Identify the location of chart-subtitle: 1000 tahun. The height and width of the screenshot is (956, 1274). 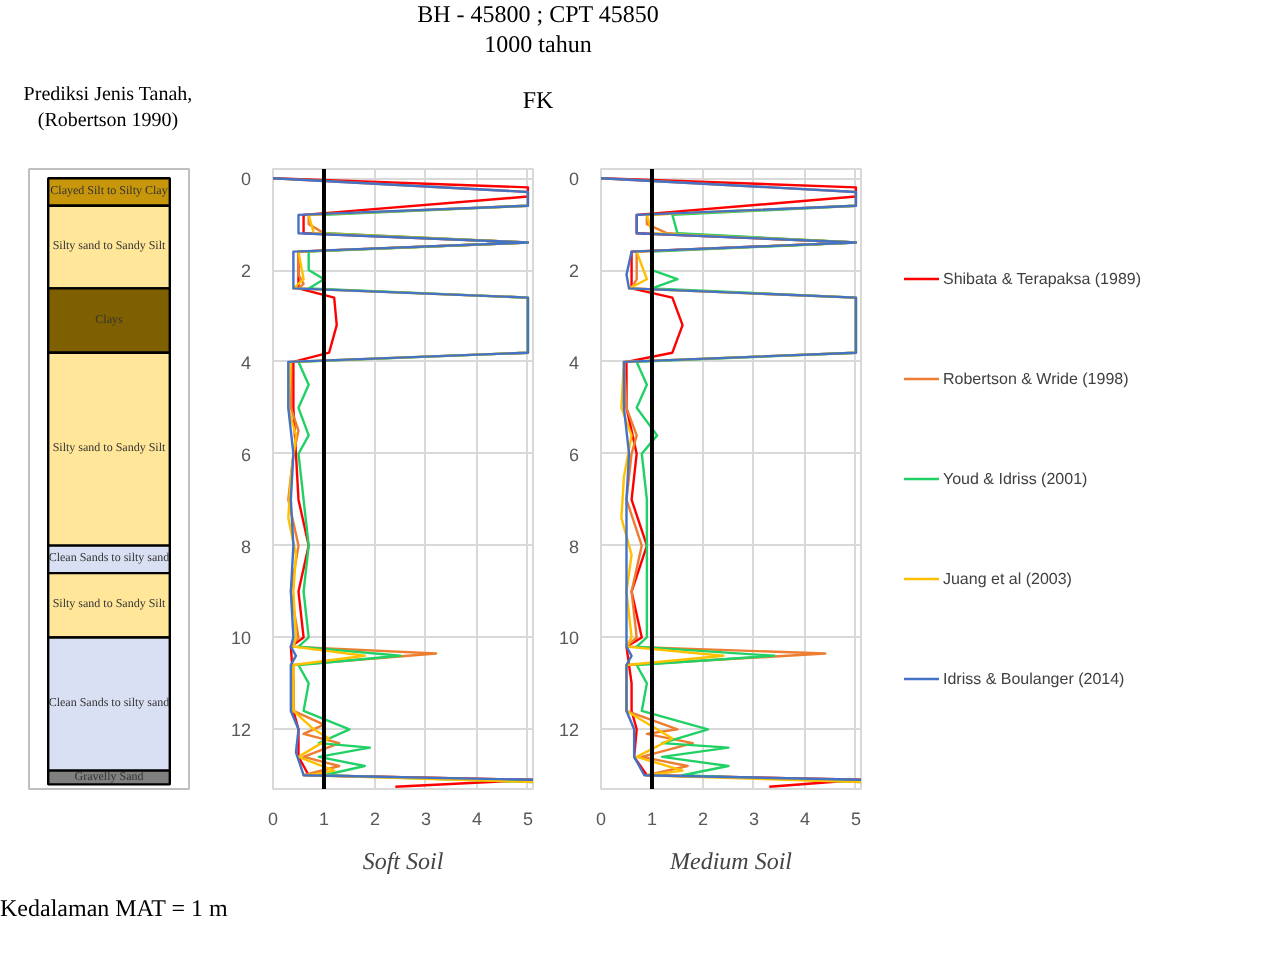
(538, 44).